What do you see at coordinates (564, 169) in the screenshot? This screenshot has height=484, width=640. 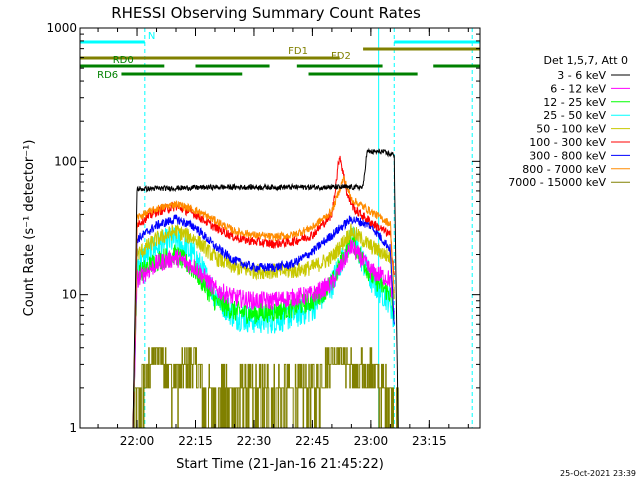 I see `legend-label: 800 - 7000 keV` at bounding box center [564, 169].